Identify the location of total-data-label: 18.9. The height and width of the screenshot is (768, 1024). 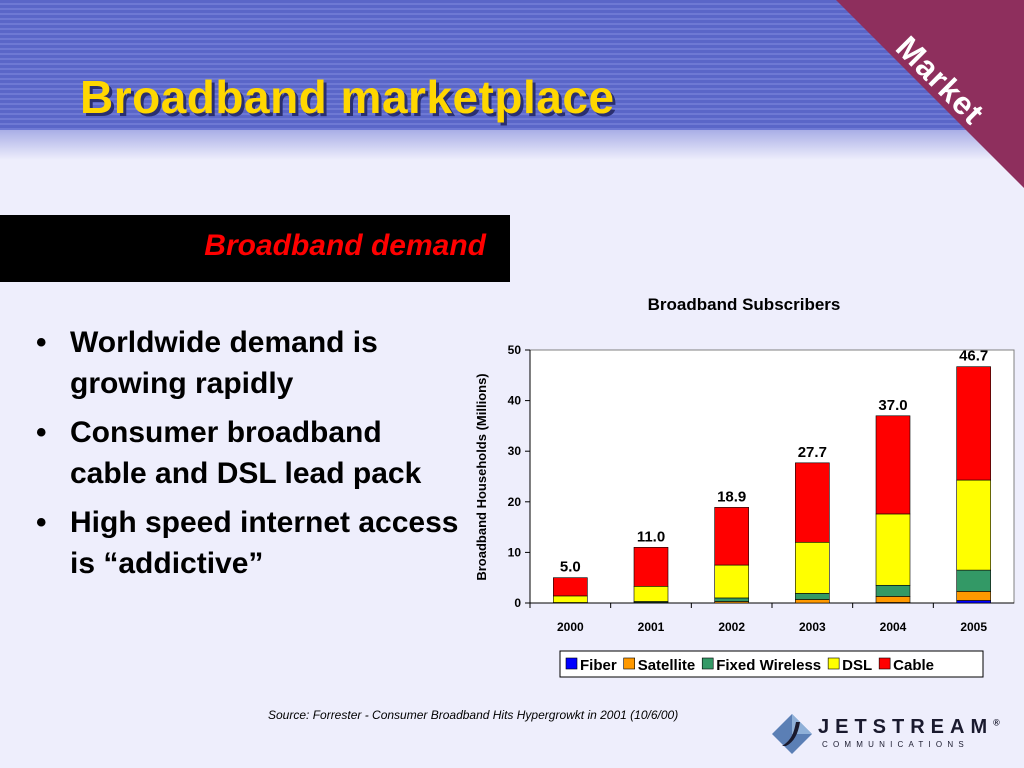
(731, 496).